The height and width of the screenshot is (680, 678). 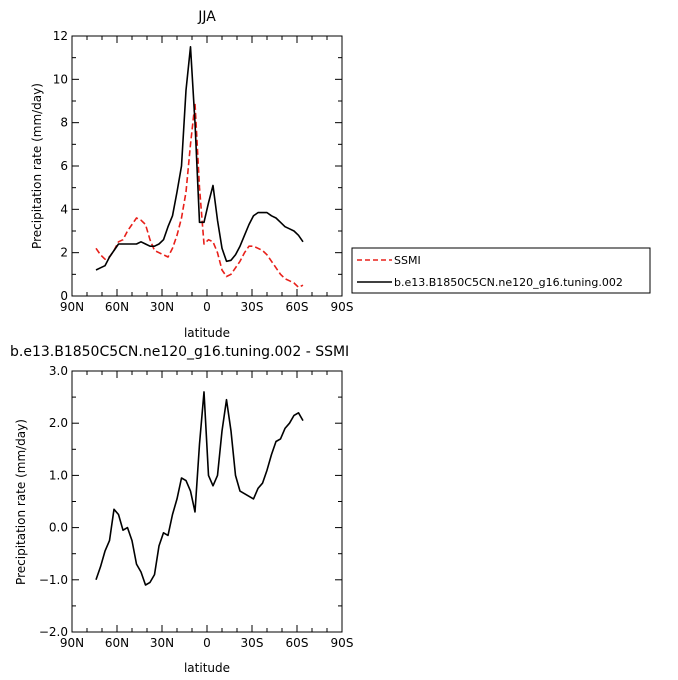 What do you see at coordinates (37, 166) in the screenshot?
I see `top-y-axis-label: Precipitation rate (mm/day)` at bounding box center [37, 166].